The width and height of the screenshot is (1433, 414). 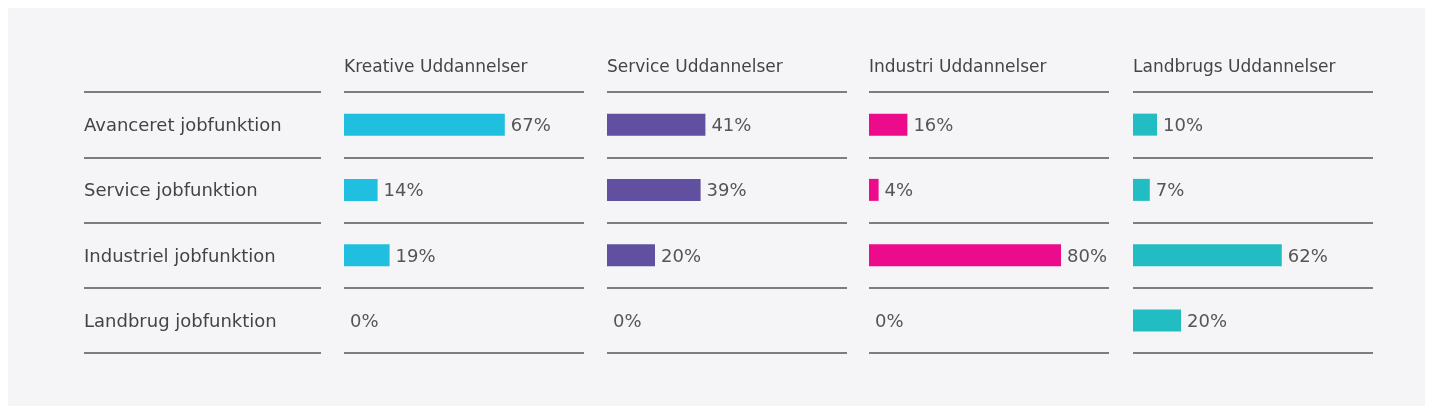 I want to click on chart-title: Landbrugs Uddannelser, so click(x=1234, y=65).